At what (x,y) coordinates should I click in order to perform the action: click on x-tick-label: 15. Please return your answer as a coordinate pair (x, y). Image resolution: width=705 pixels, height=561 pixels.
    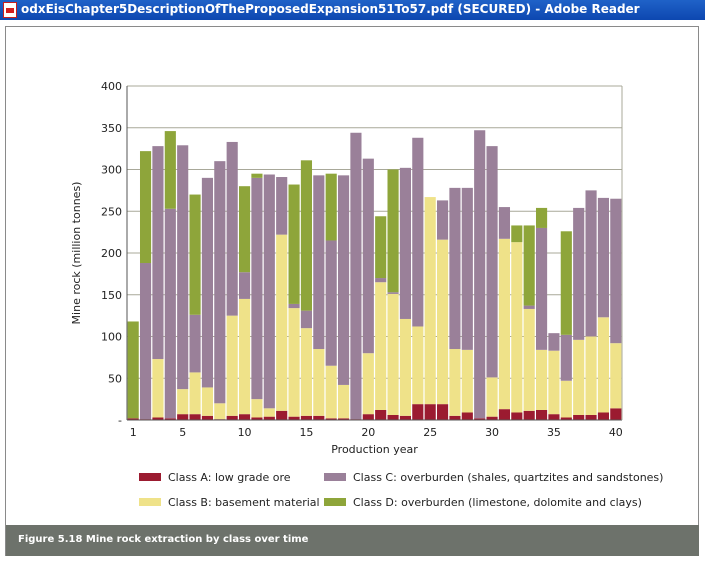
    Looking at the image, I should click on (306, 432).